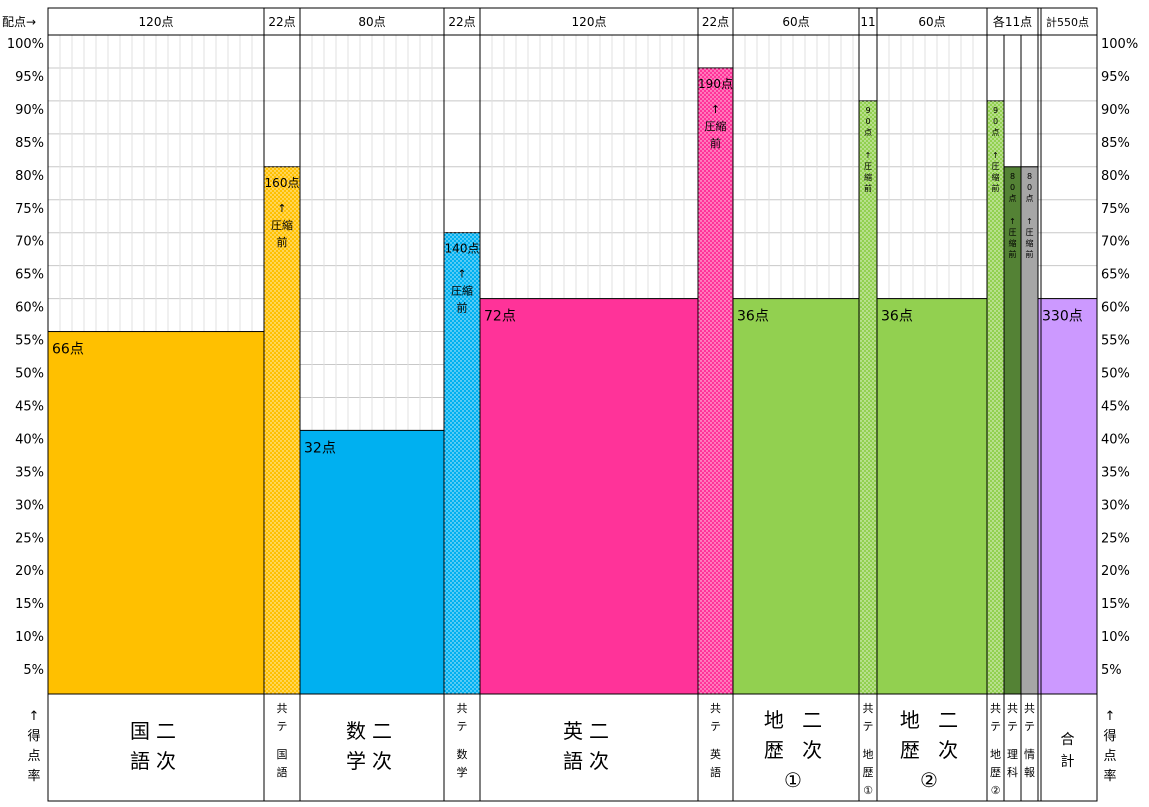  I want to click on ytick-right: 25%, so click(1115, 538).